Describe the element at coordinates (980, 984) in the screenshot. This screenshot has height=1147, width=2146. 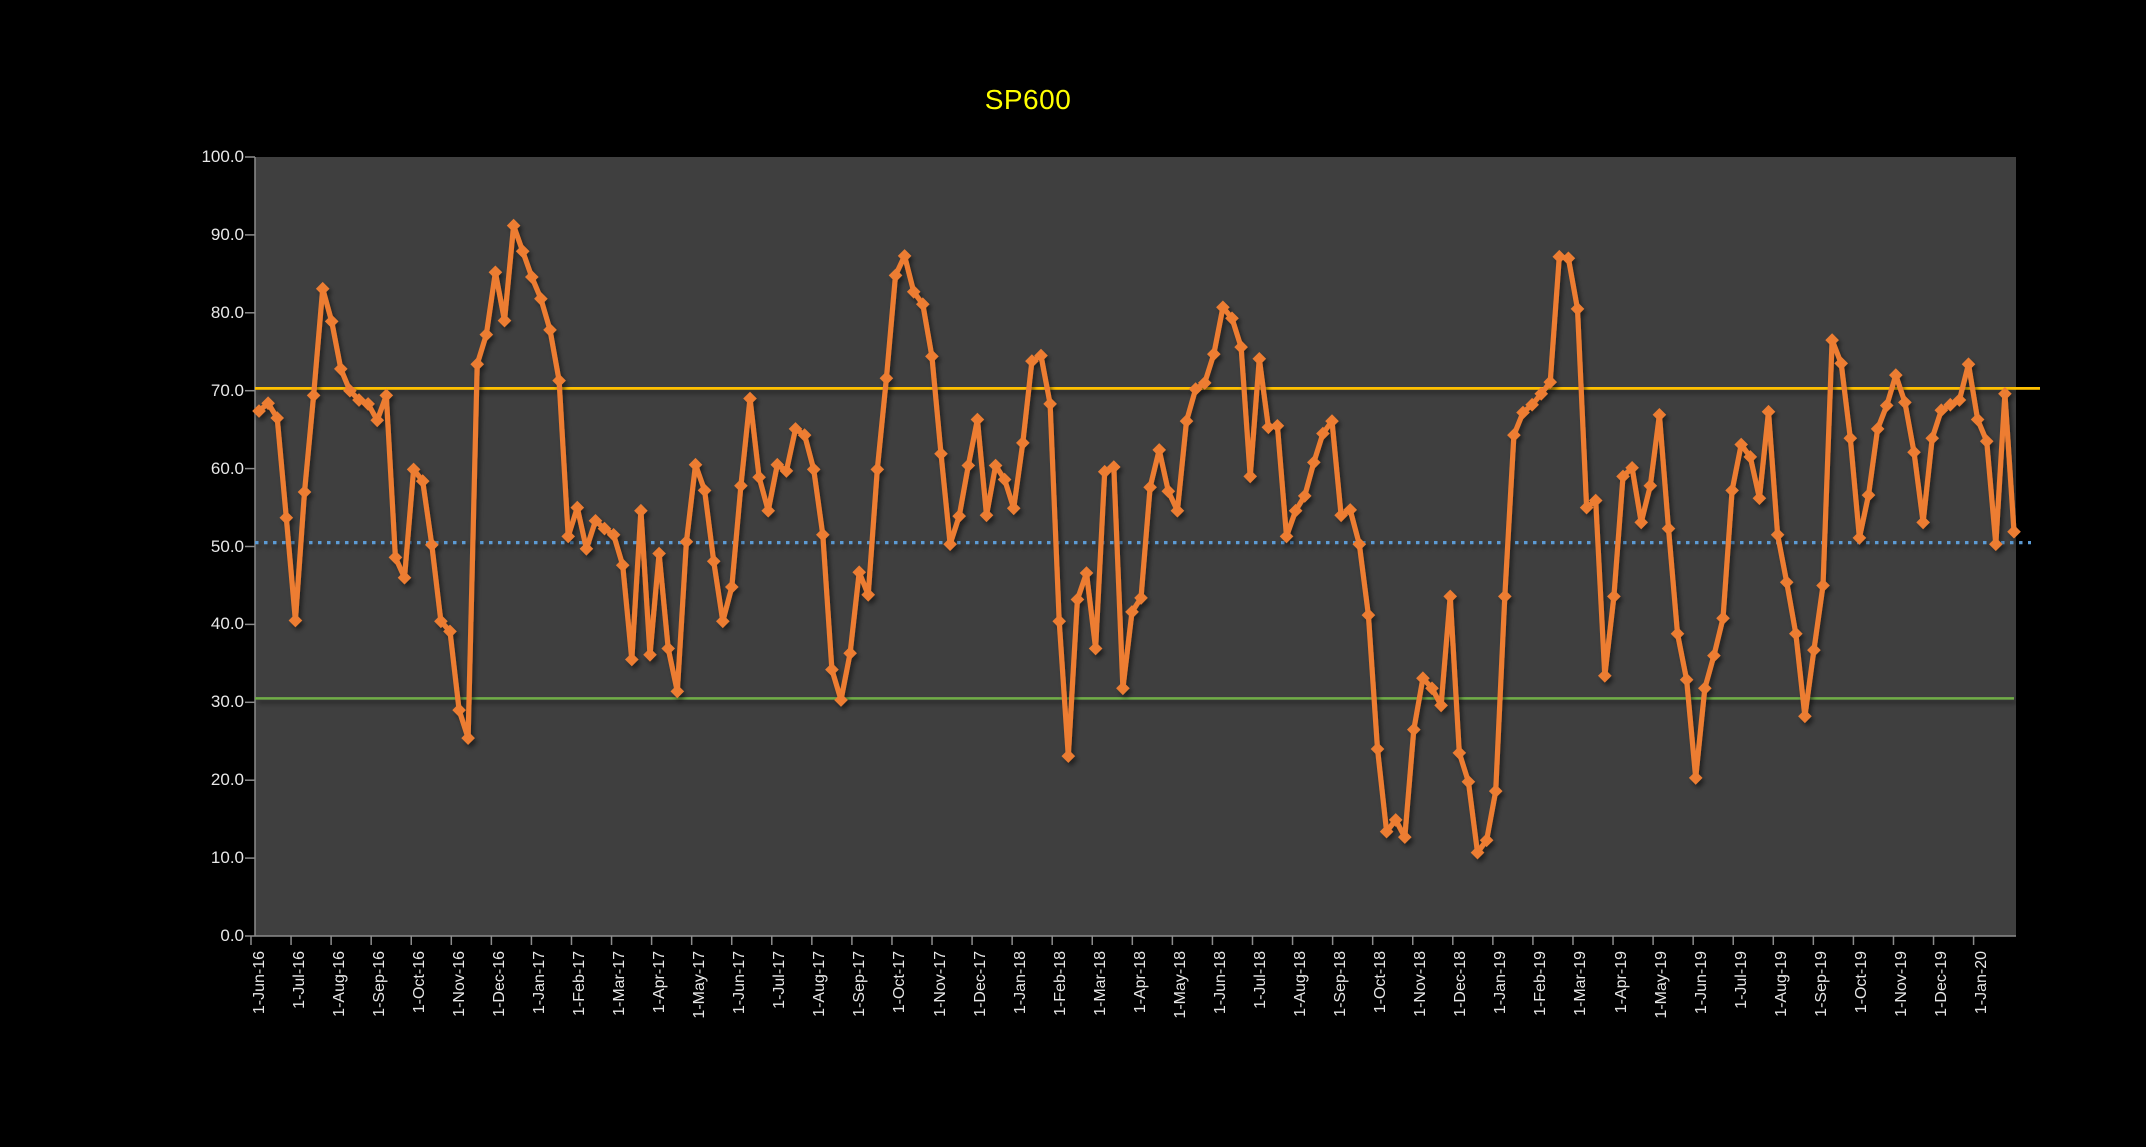
I see `x-axis-tick-label: 1-Dec-17` at that location.